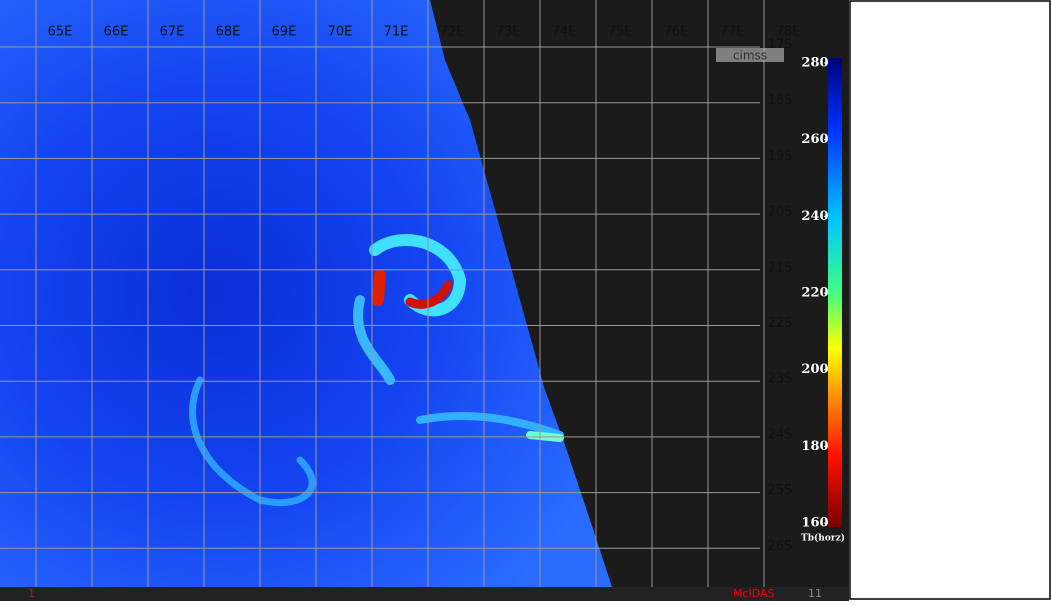  I want to click on lon-label: 75E, so click(620, 32).